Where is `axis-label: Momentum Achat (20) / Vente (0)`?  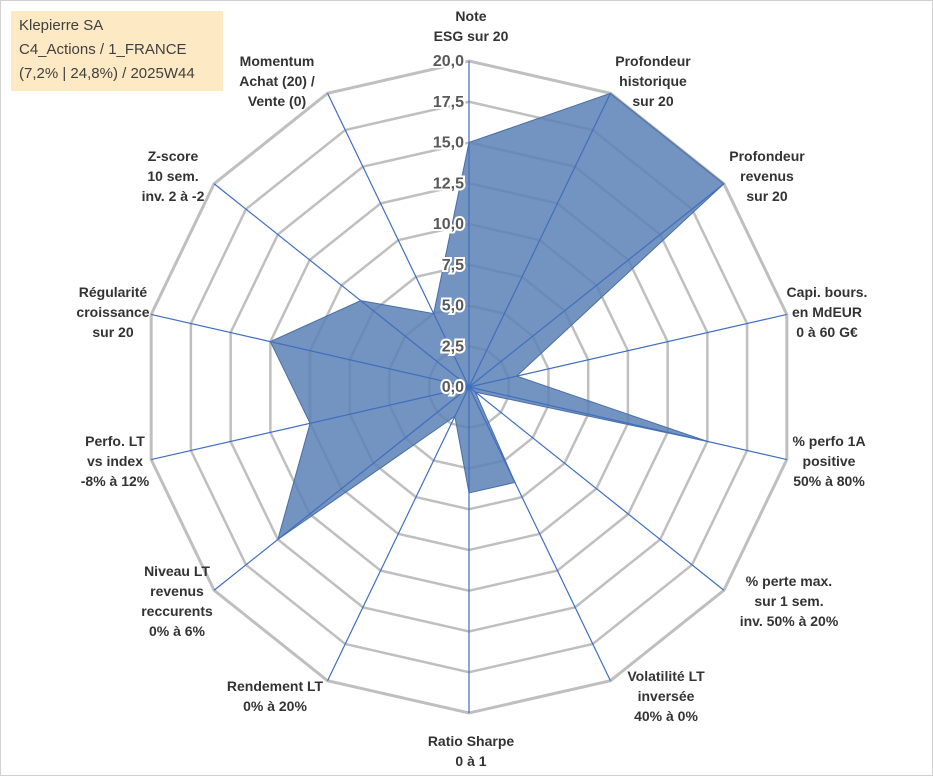 axis-label: Momentum Achat (20) / Vente (0) is located at coordinates (276, 81).